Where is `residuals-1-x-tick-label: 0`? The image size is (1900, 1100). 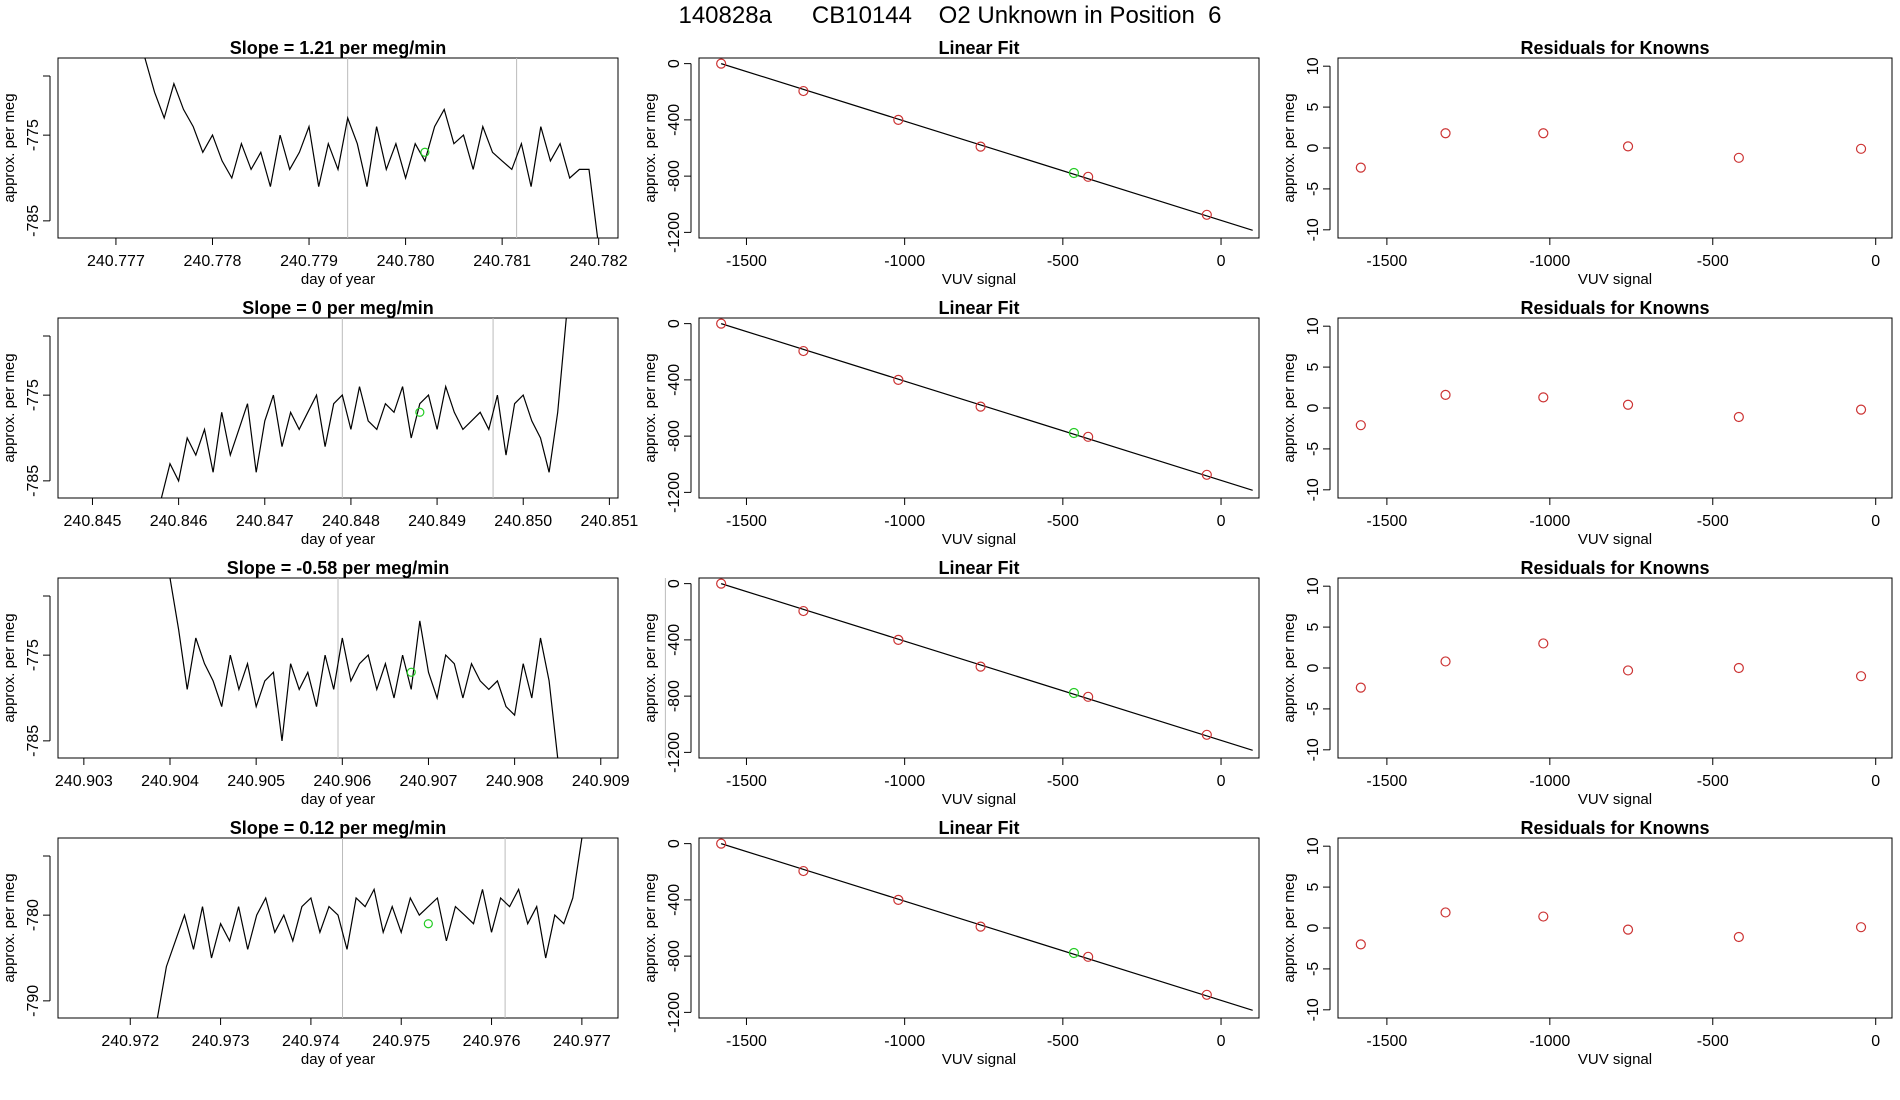
residuals-1-x-tick-label: 0 is located at coordinates (1875, 261).